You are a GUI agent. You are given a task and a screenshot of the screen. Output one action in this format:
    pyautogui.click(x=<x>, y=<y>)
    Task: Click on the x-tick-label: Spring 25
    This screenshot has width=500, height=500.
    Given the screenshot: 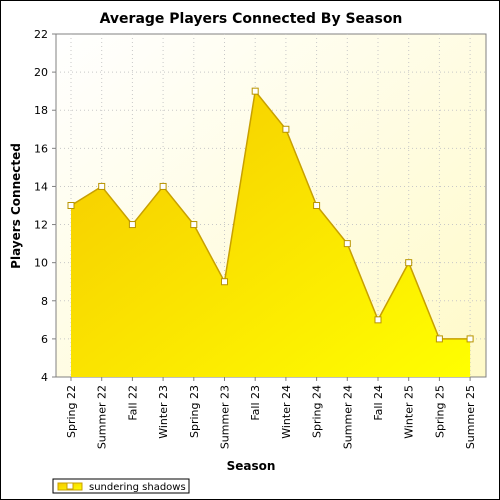 What is the action you would take?
    pyautogui.click(x=439, y=411)
    